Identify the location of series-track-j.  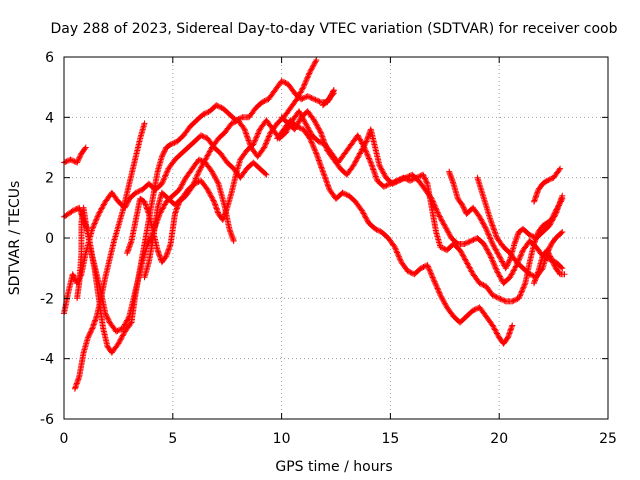
(506, 220).